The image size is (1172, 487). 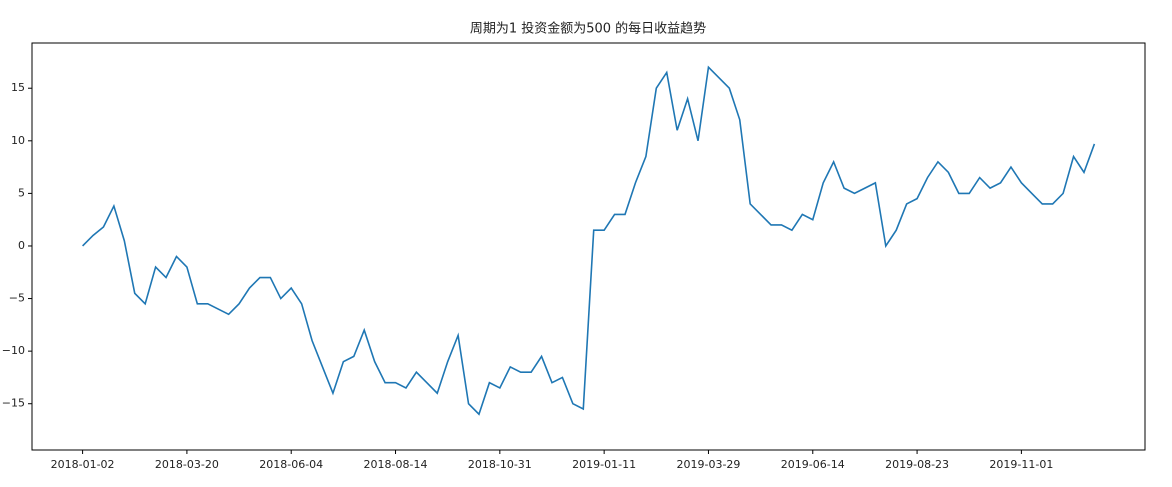 I want to click on x-tick-label: 2019-01-11, so click(x=604, y=464).